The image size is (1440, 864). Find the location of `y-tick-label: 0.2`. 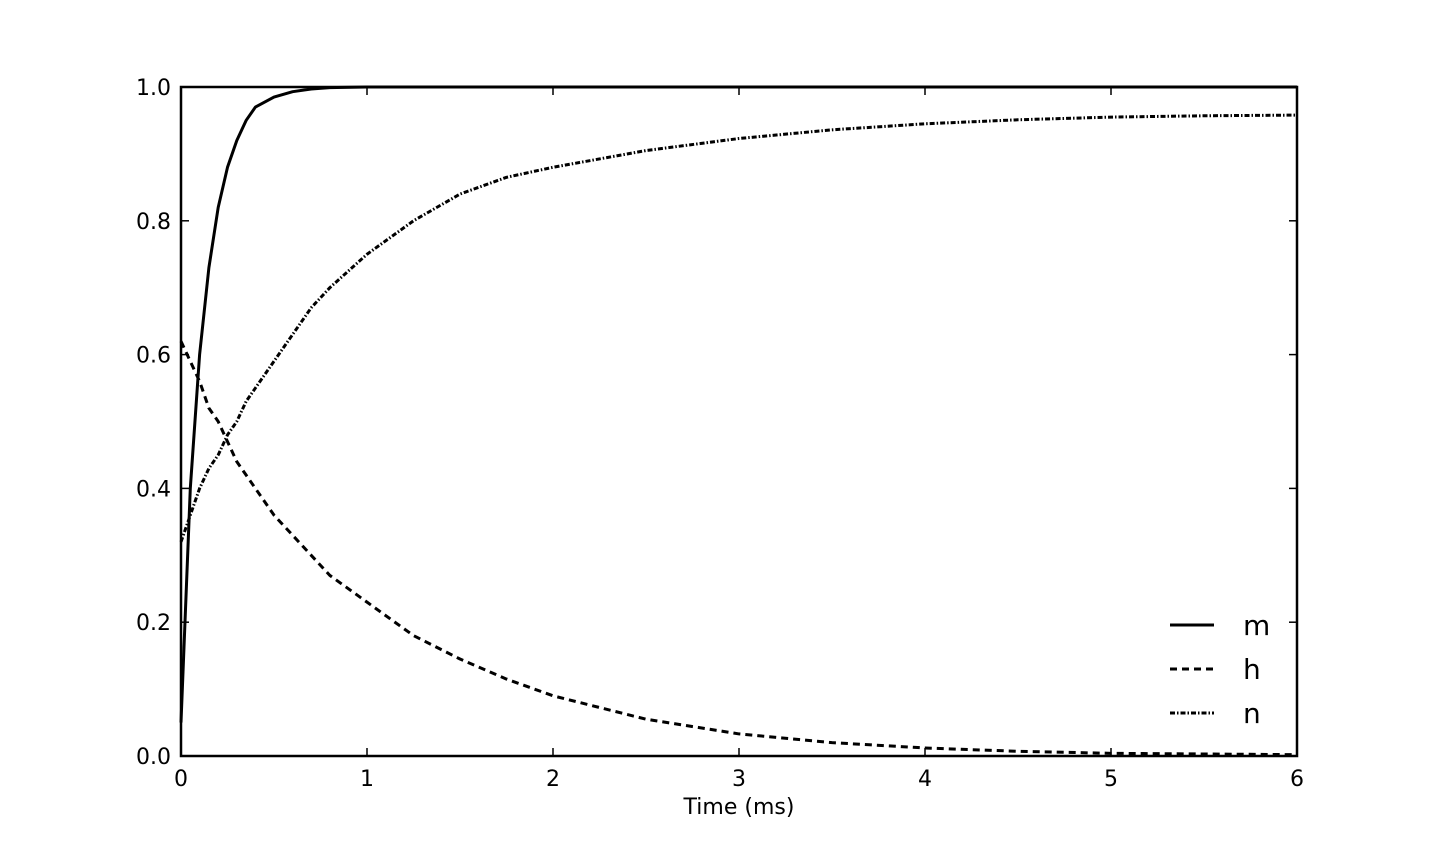

y-tick-label: 0.2 is located at coordinates (153, 623).